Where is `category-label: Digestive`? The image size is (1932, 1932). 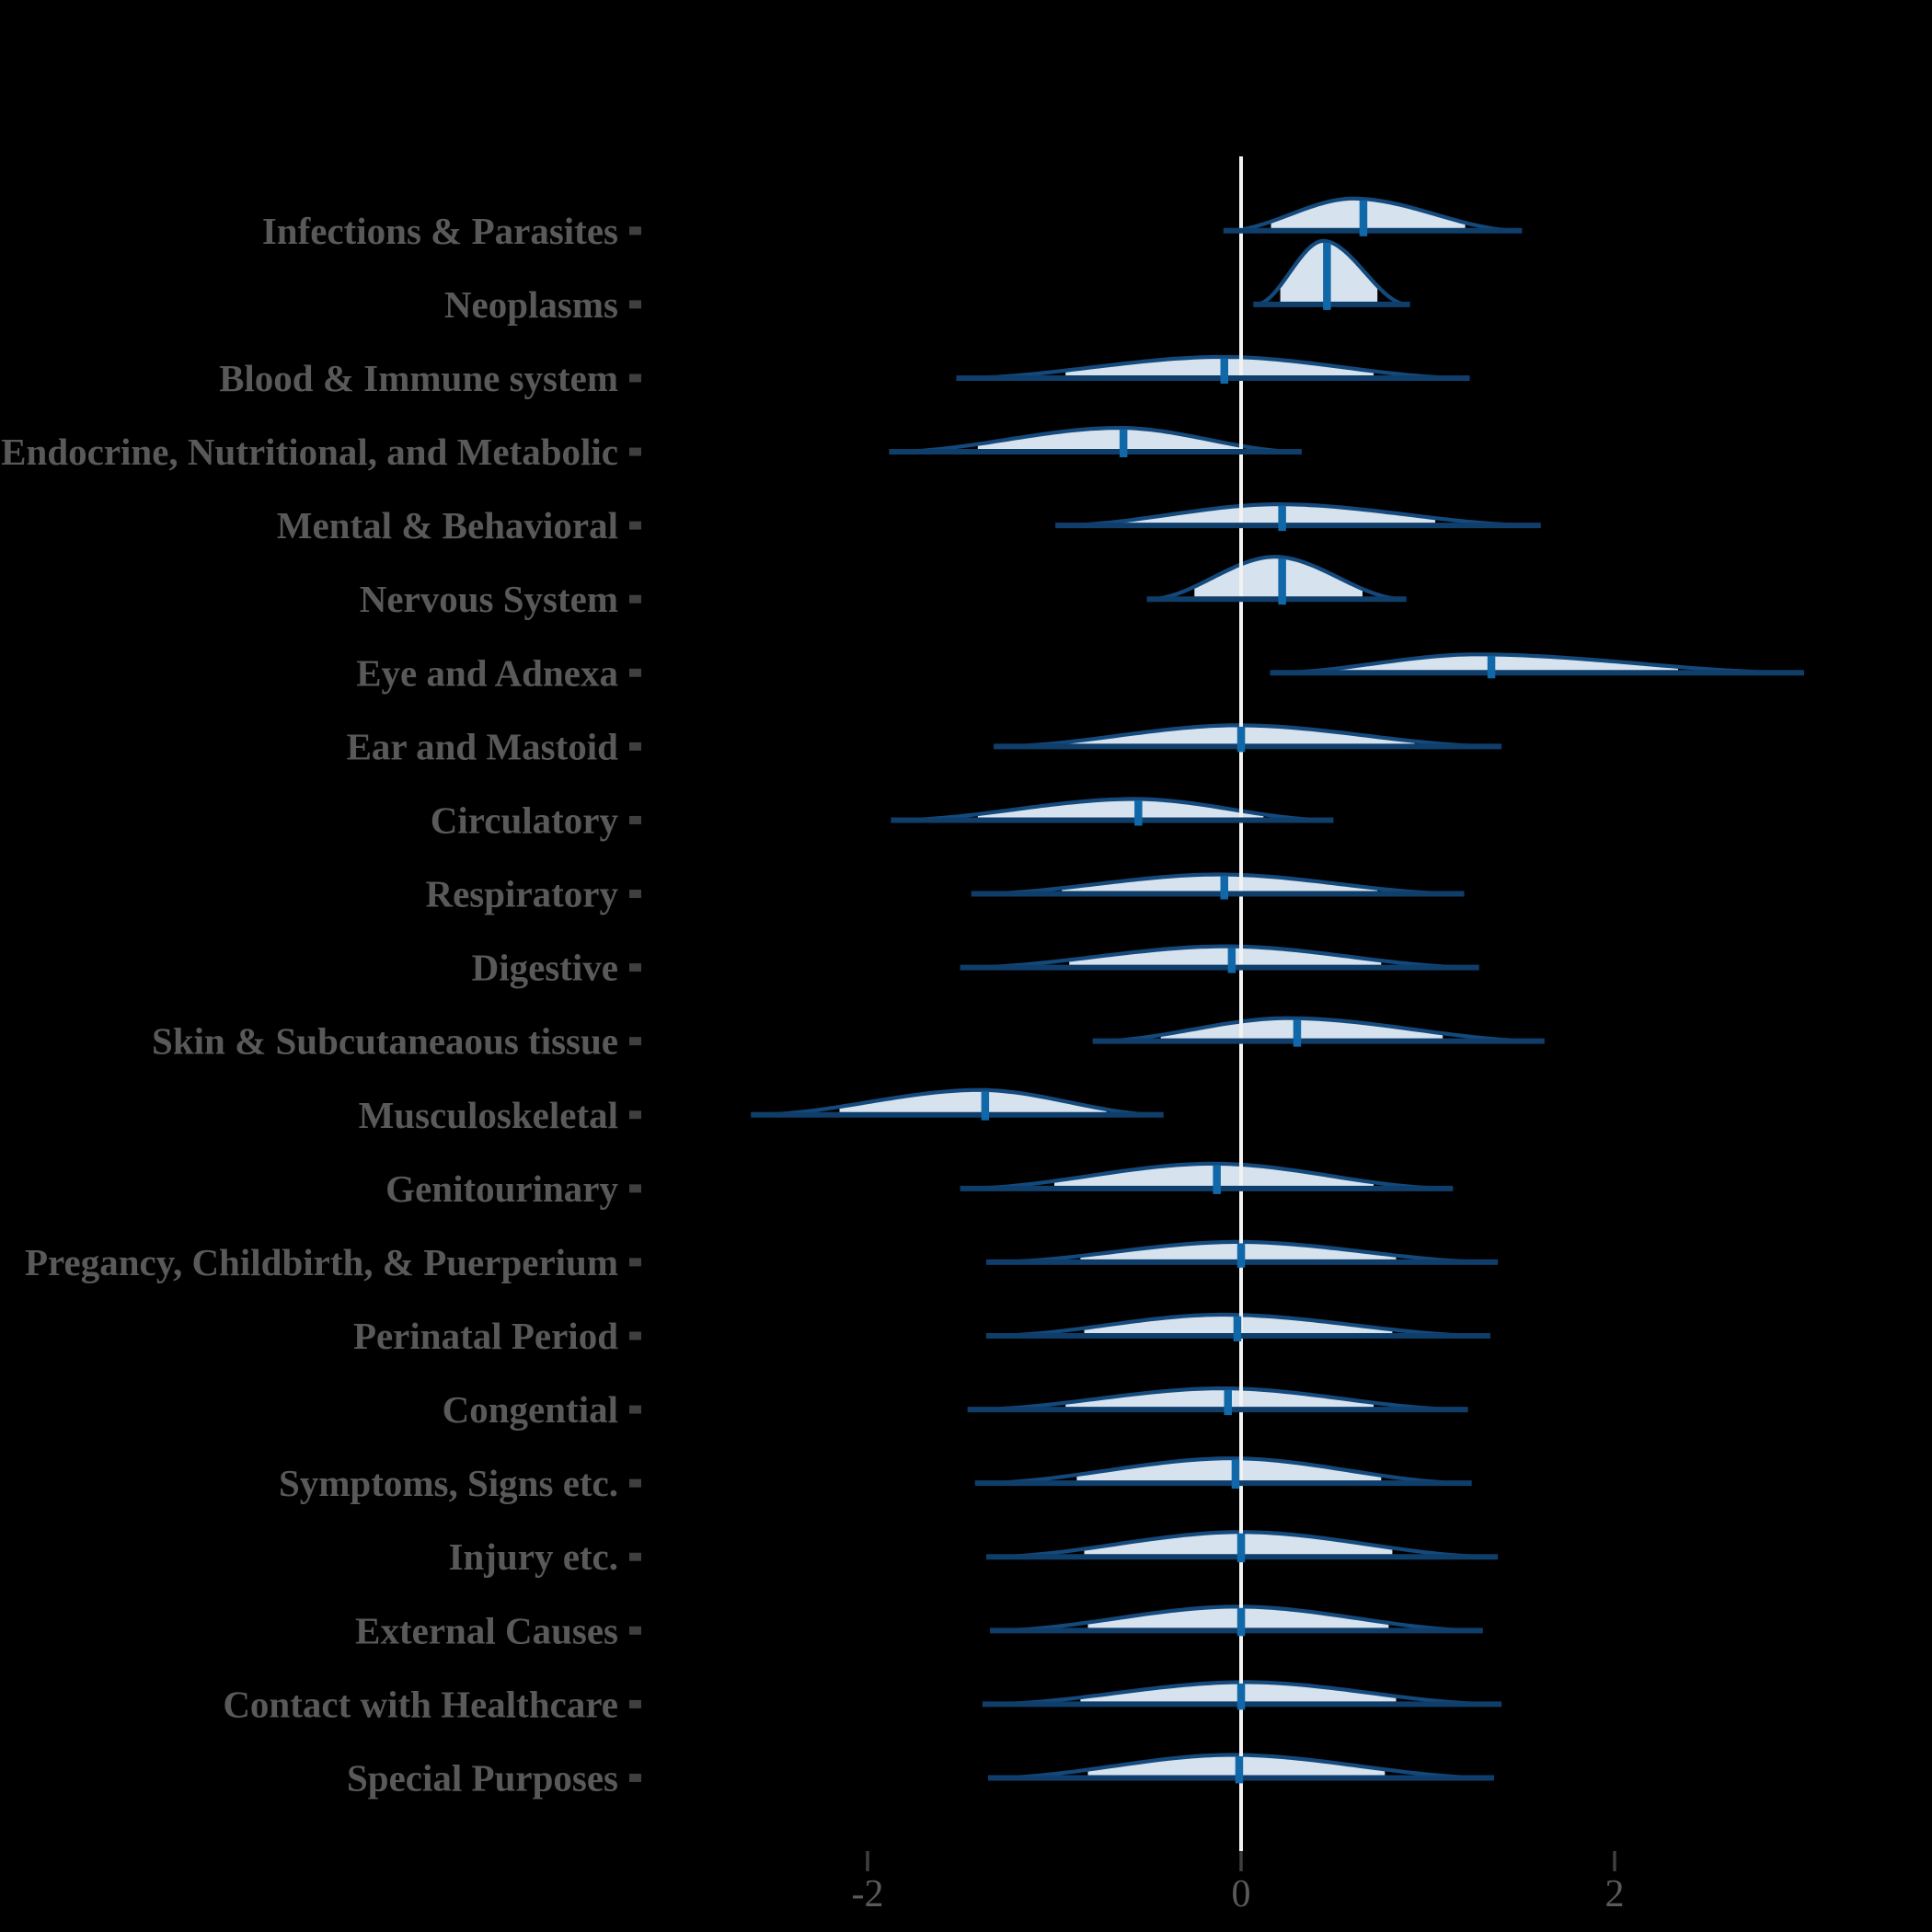 category-label: Digestive is located at coordinates (545, 968).